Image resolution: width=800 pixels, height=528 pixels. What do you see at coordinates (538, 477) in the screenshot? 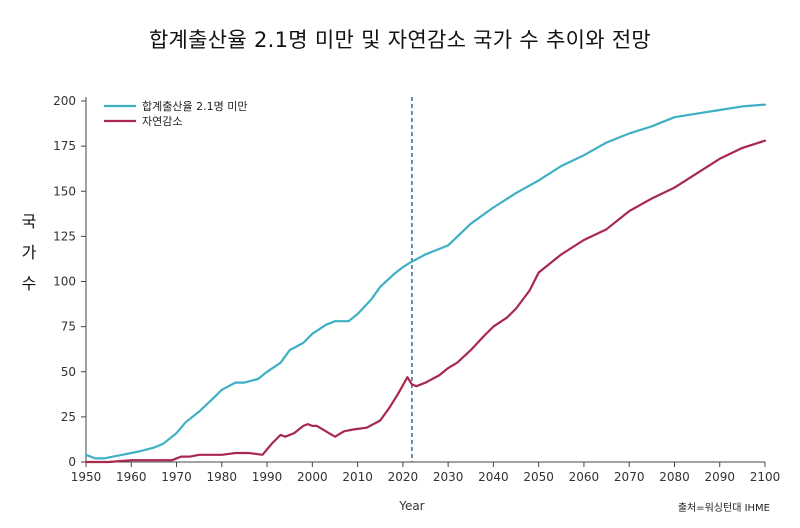
I see `x-tick-label: 2050` at bounding box center [538, 477].